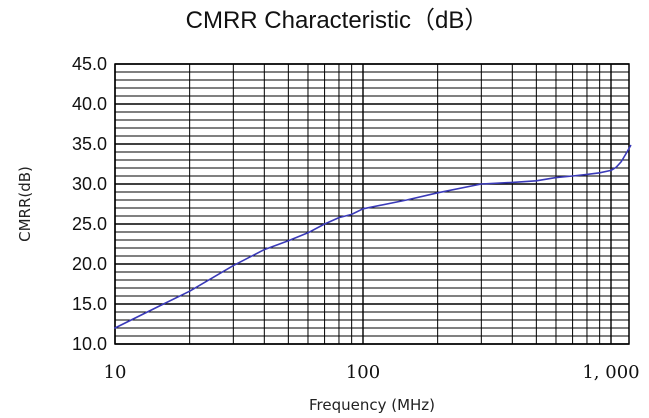 The image size is (649, 418). Describe the element at coordinates (89, 184) in the screenshot. I see `y-tick-label: 30.0` at that location.